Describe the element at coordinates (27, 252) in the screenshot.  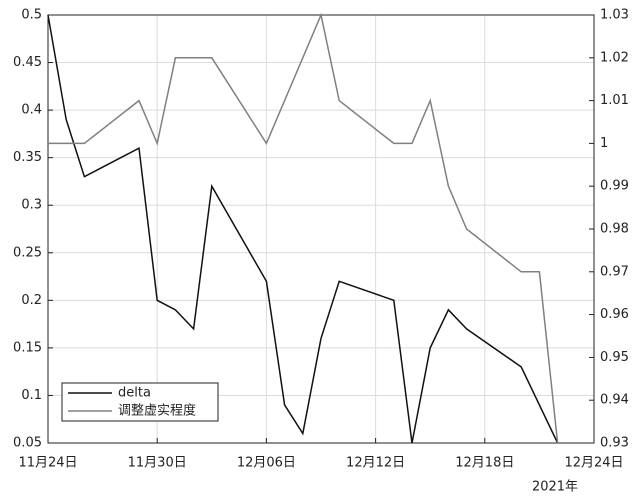
I see `y-tick-label: 0.25` at that location.